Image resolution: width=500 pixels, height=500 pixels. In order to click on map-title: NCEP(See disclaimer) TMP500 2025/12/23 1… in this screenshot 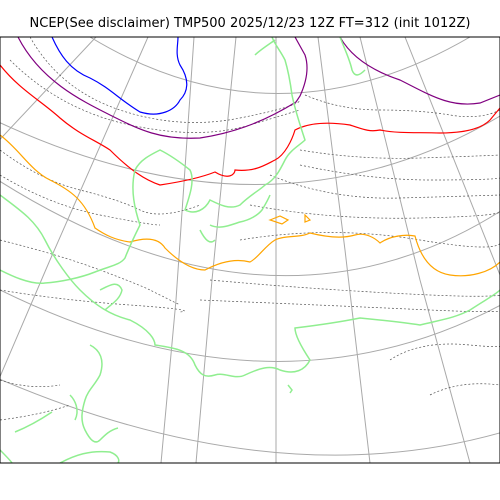, I will do `click(250, 23)`.